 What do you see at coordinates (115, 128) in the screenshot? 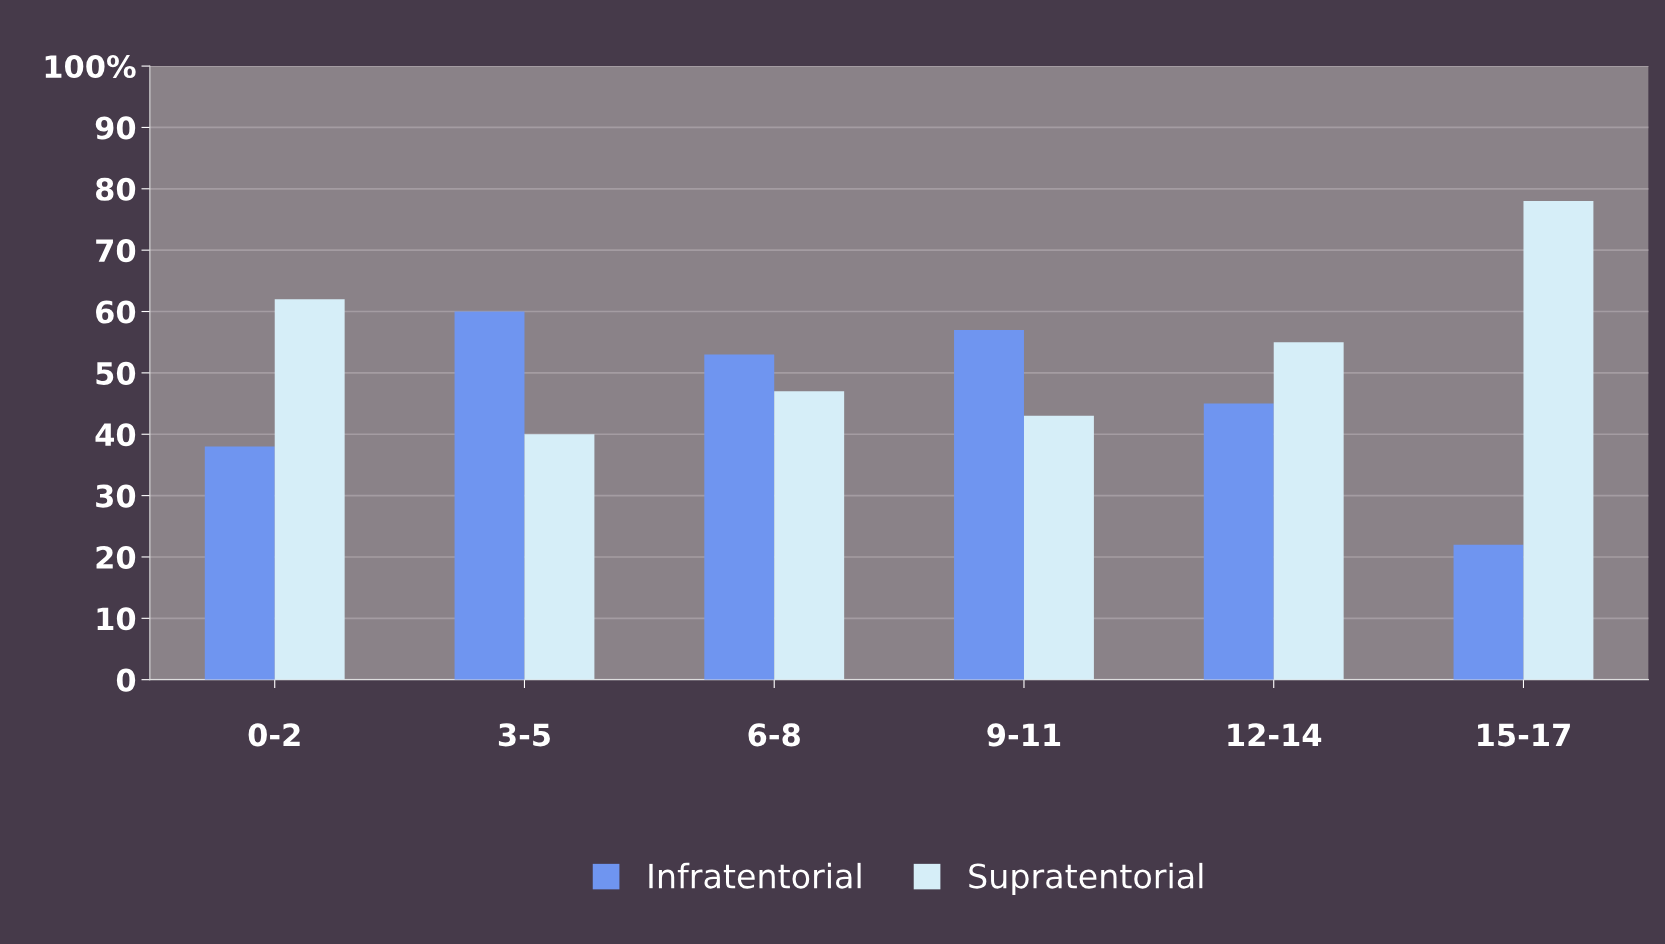
I see `y-tick-label: 90` at bounding box center [115, 128].